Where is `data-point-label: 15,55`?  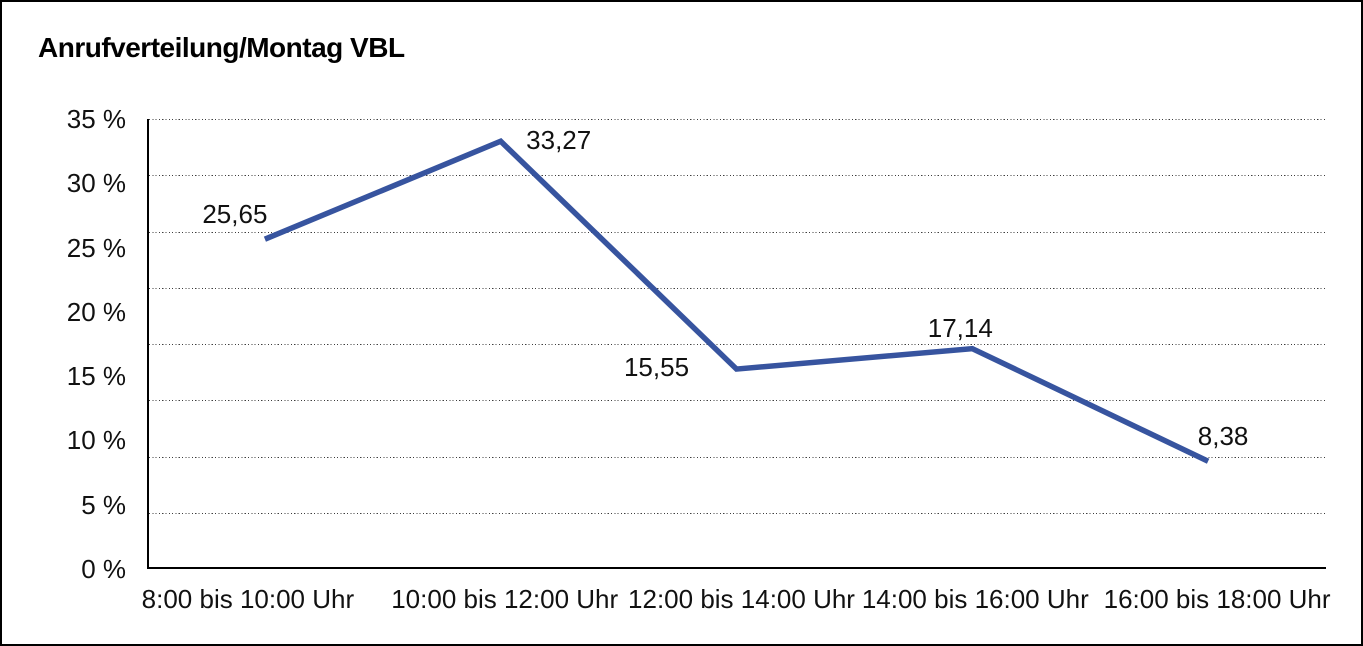 data-point-label: 15,55 is located at coordinates (656, 367).